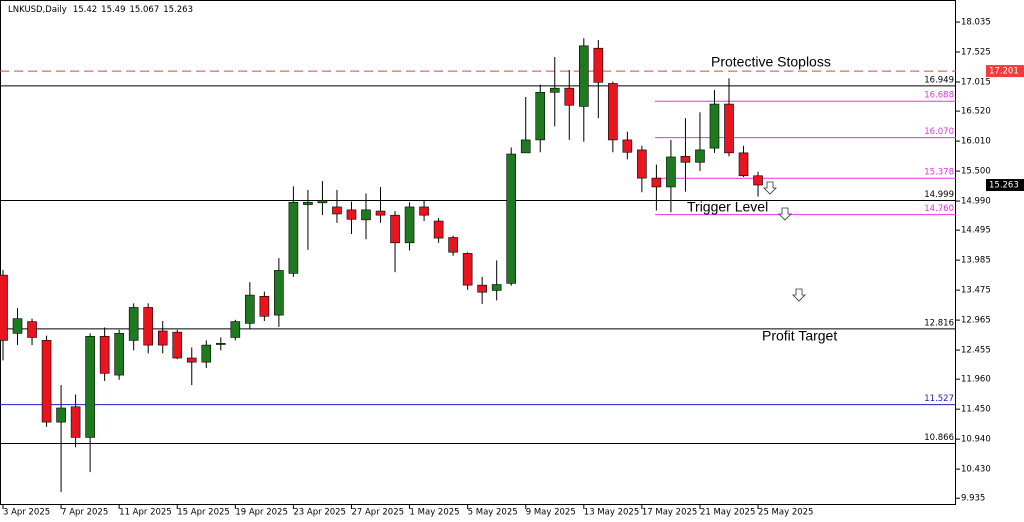 The width and height of the screenshot is (1024, 522). I want to click on x-tick-label: 11 Apr 2025, so click(145, 513).